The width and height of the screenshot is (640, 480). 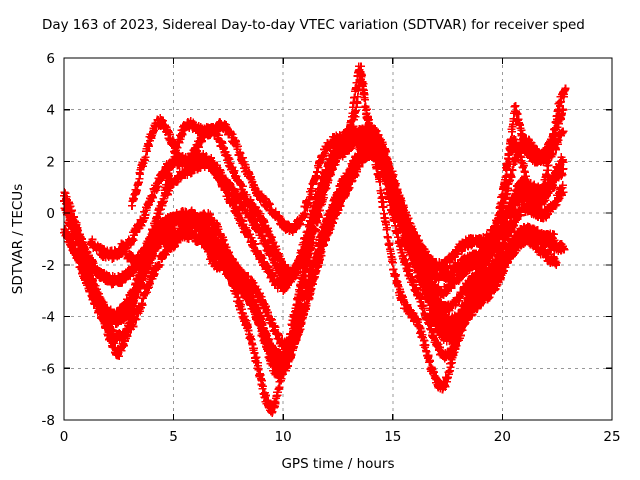 I want to click on y-tick-label: -2, so click(x=48, y=266).